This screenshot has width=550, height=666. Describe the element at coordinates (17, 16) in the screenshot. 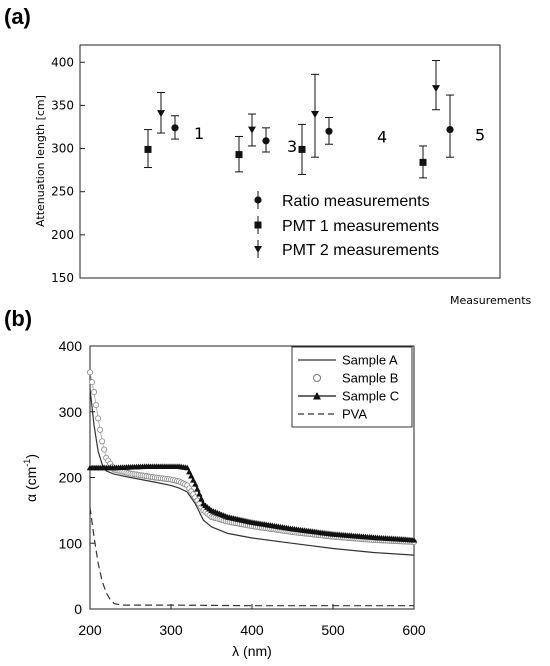

I see `panel-label-a: (a)` at that location.